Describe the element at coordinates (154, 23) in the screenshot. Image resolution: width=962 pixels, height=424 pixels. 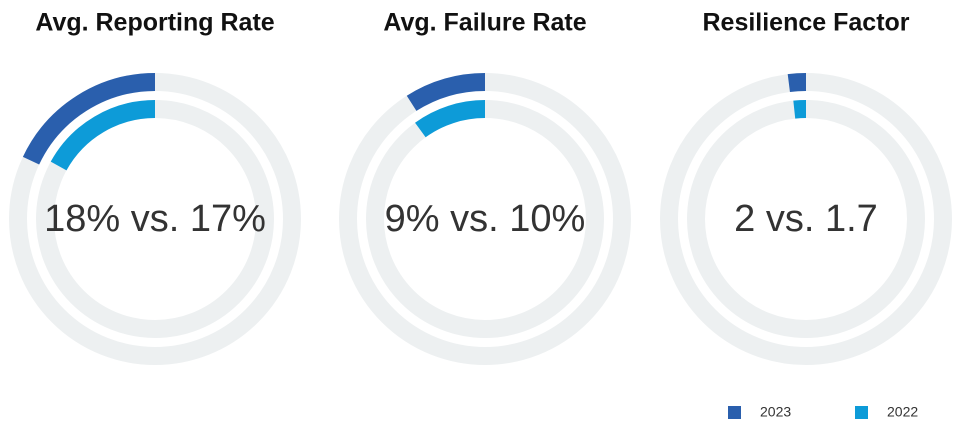
I see `chart-title: Avg. Reporting Rate` at that location.